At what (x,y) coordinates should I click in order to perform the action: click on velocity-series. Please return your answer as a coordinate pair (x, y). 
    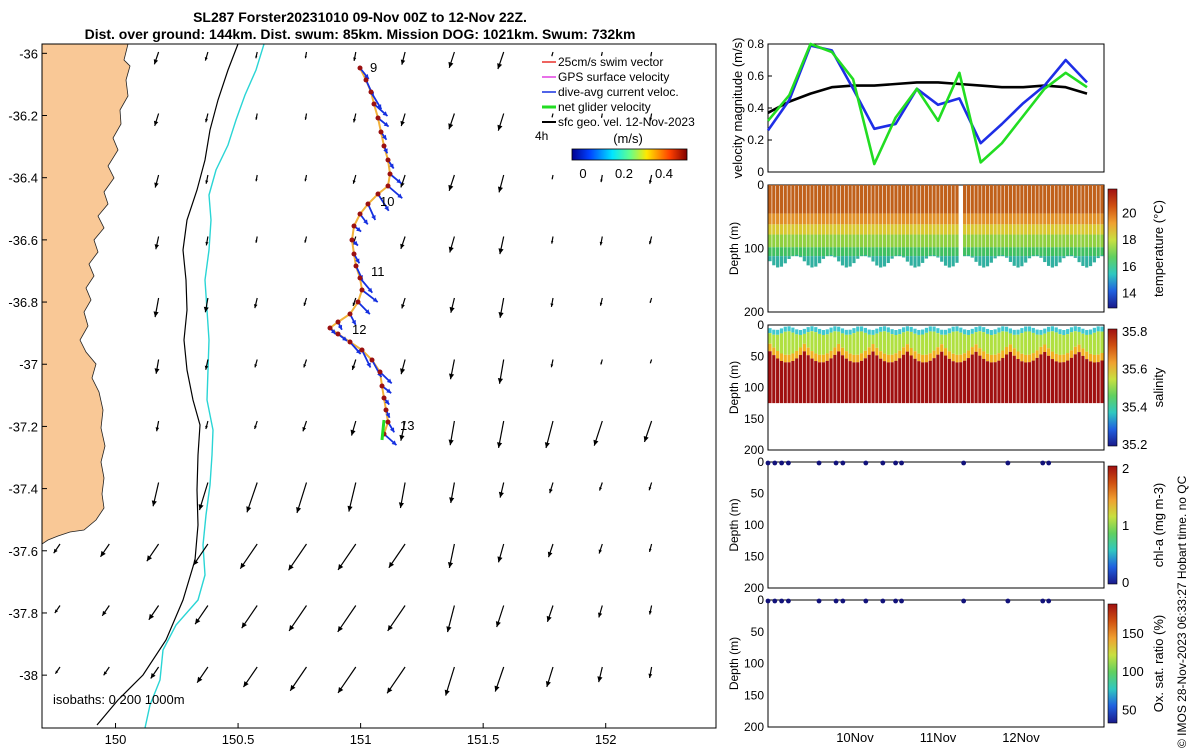
    Looking at the image, I should click on (927, 104).